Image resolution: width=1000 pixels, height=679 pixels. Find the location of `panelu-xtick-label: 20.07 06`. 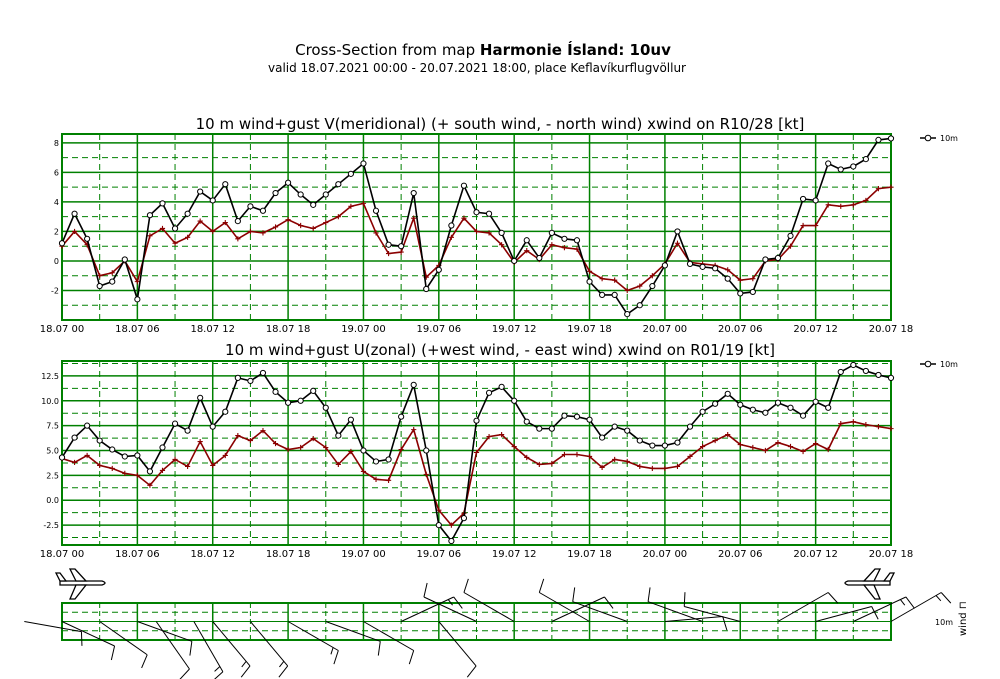

panelu-xtick-label: 20.07 06 is located at coordinates (740, 554).